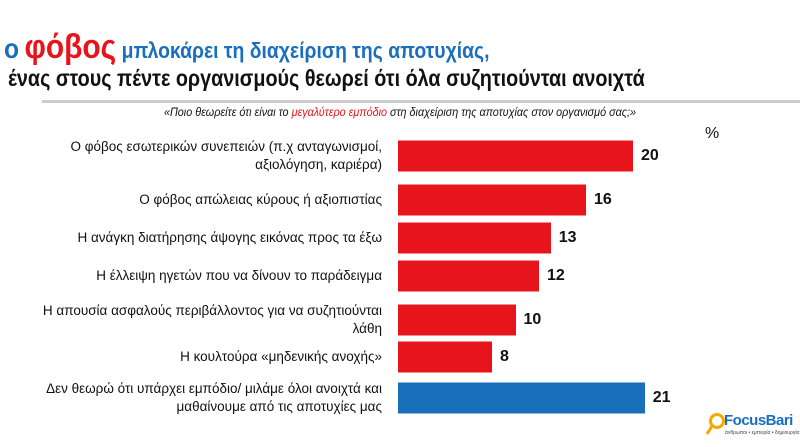 The width and height of the screenshot is (800, 447). I want to click on divider, so click(421, 101).